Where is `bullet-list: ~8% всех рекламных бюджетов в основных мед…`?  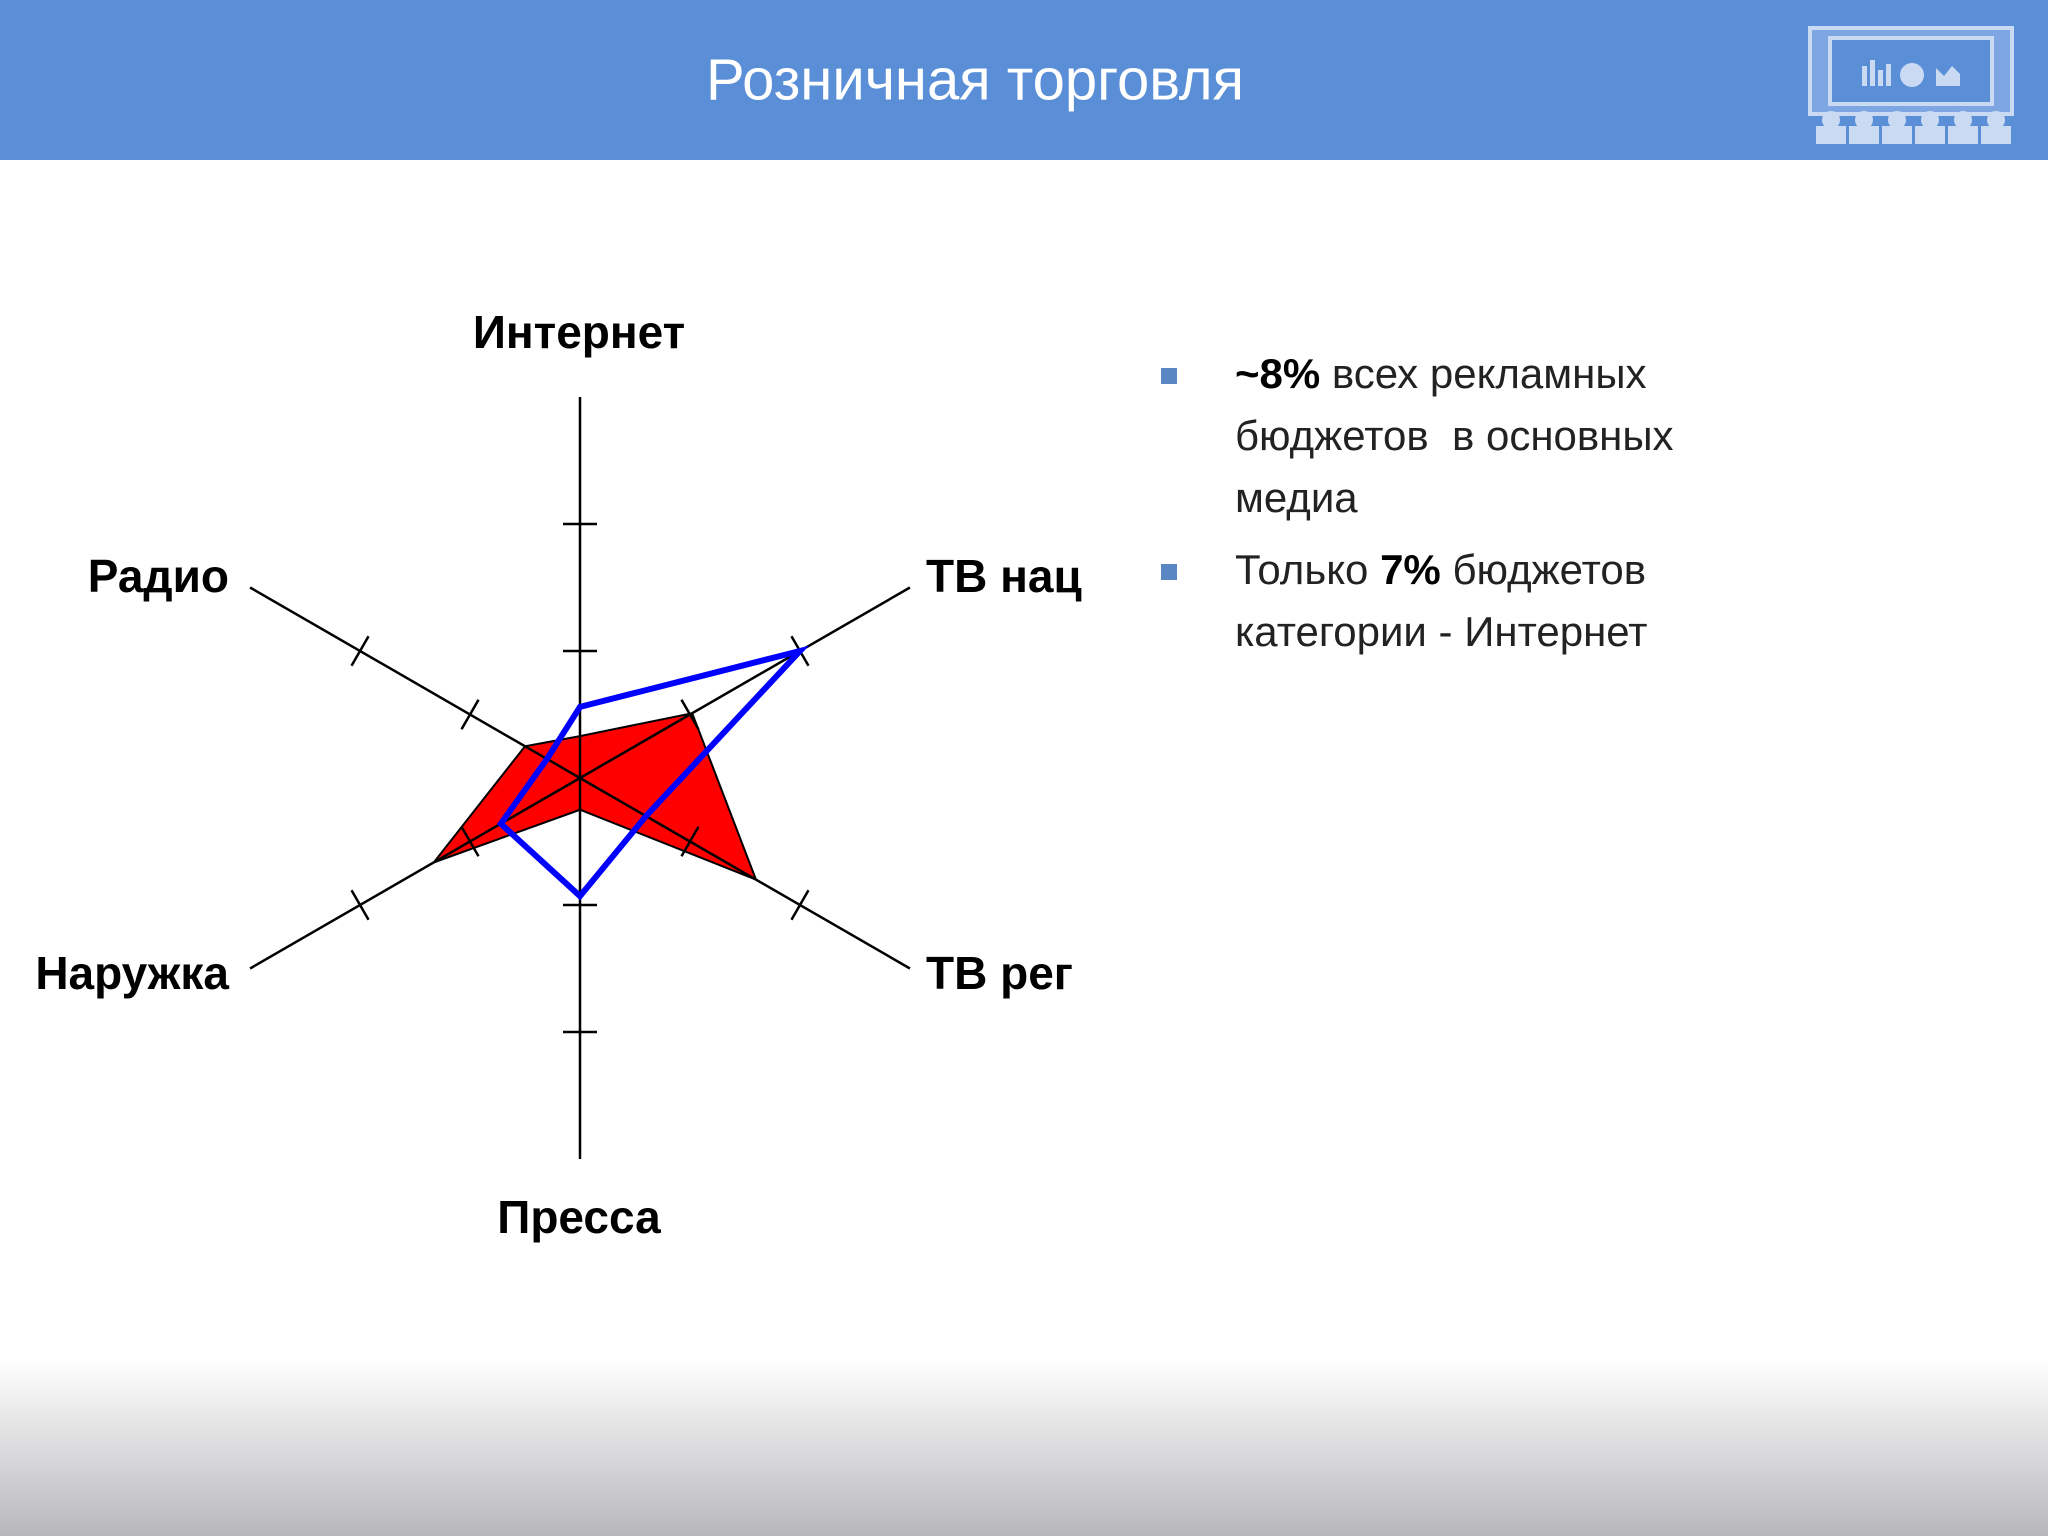
bullet-list: ~8% всех рекламных бюджетов в основных мед… is located at coordinates (1417, 502).